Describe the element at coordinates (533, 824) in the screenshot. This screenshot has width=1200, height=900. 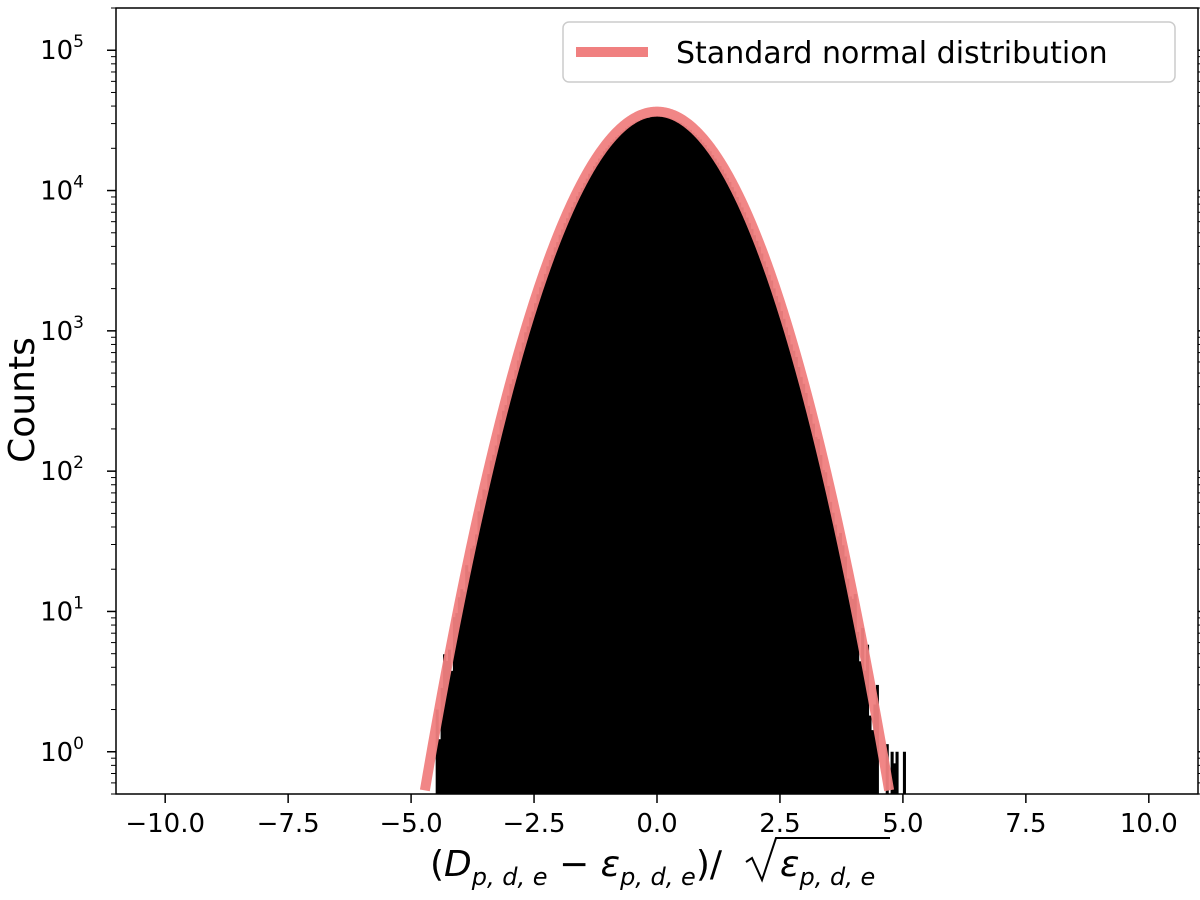
I see `x-tick-label: −2.5` at that location.